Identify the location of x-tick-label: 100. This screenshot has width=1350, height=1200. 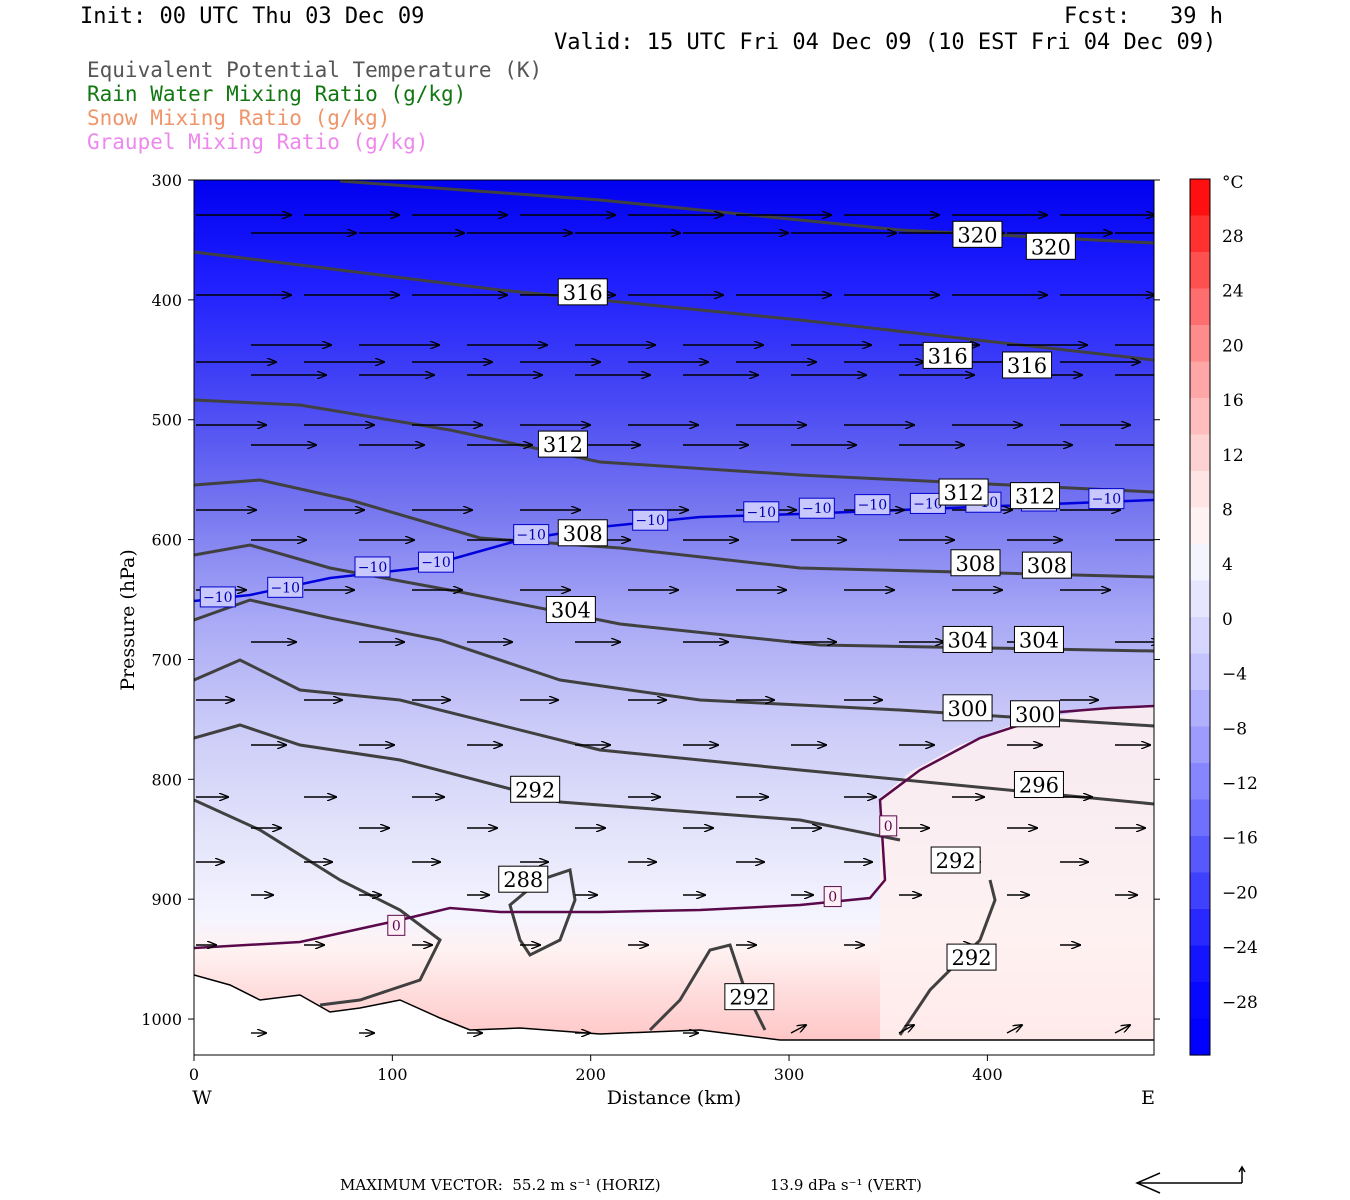
(392, 1074).